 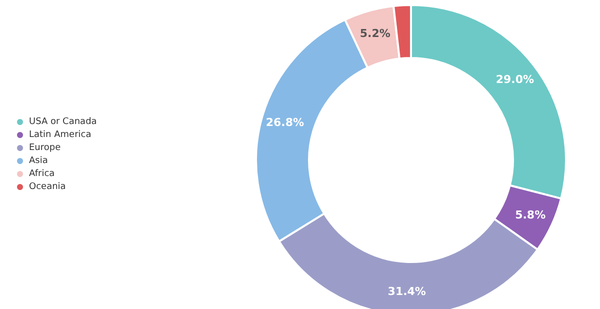 I want to click on data-label: 5.2%, so click(x=375, y=33).